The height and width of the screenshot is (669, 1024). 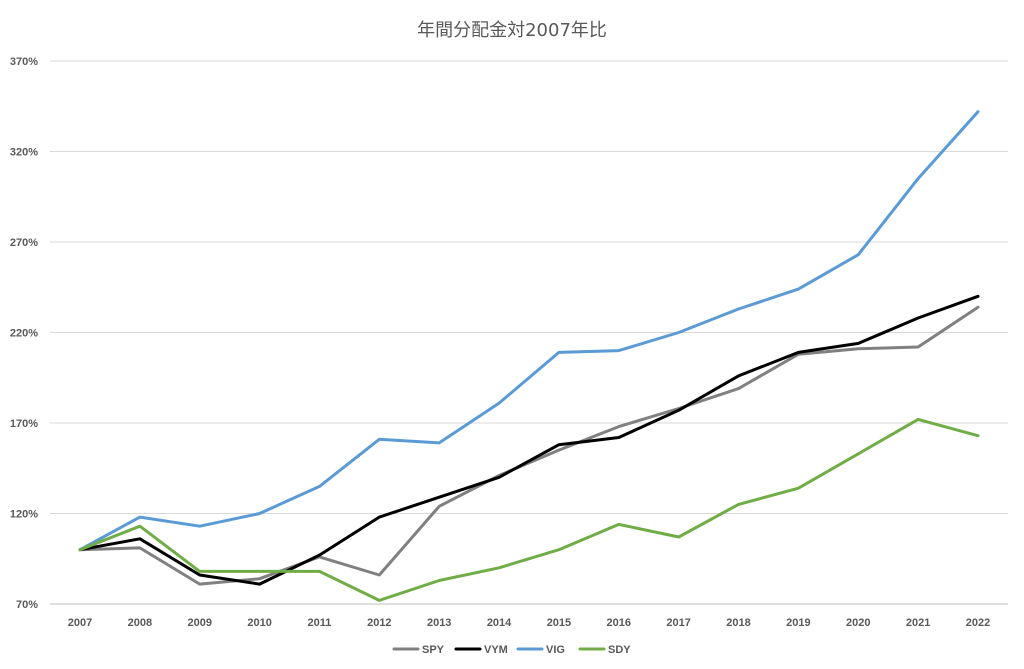 What do you see at coordinates (481, 650) in the screenshot?
I see `legend-item-vym: VYM` at bounding box center [481, 650].